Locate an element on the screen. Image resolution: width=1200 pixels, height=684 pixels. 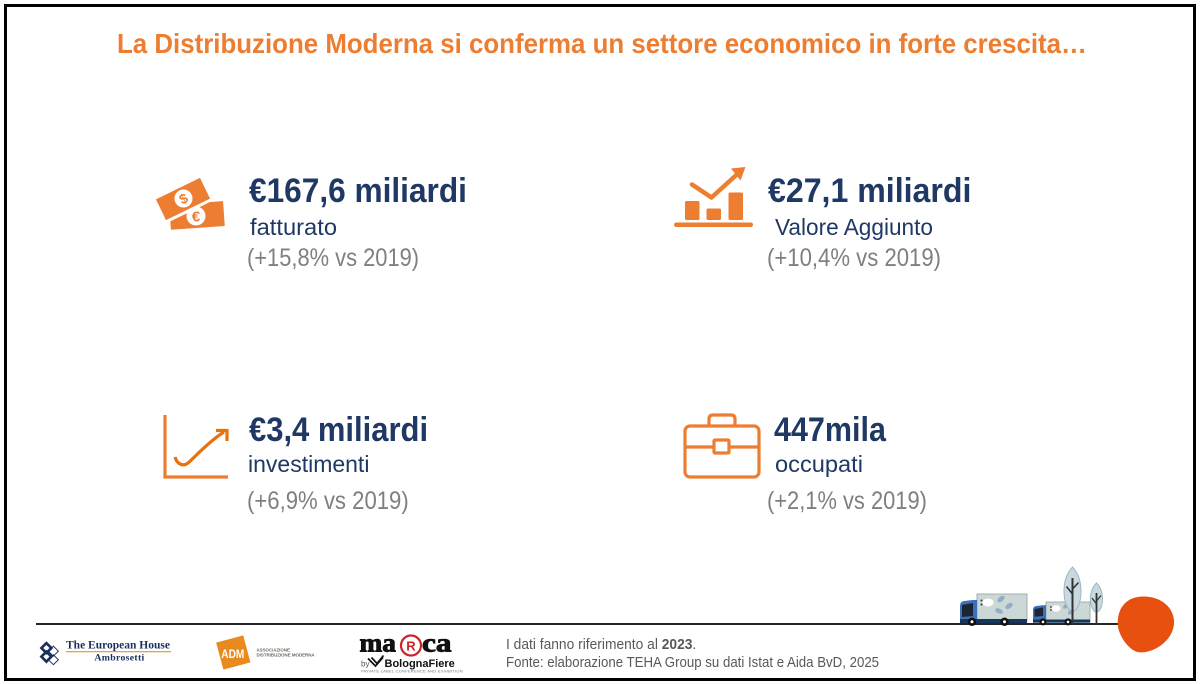
svg-text: ma is located at coordinates (378, 643).